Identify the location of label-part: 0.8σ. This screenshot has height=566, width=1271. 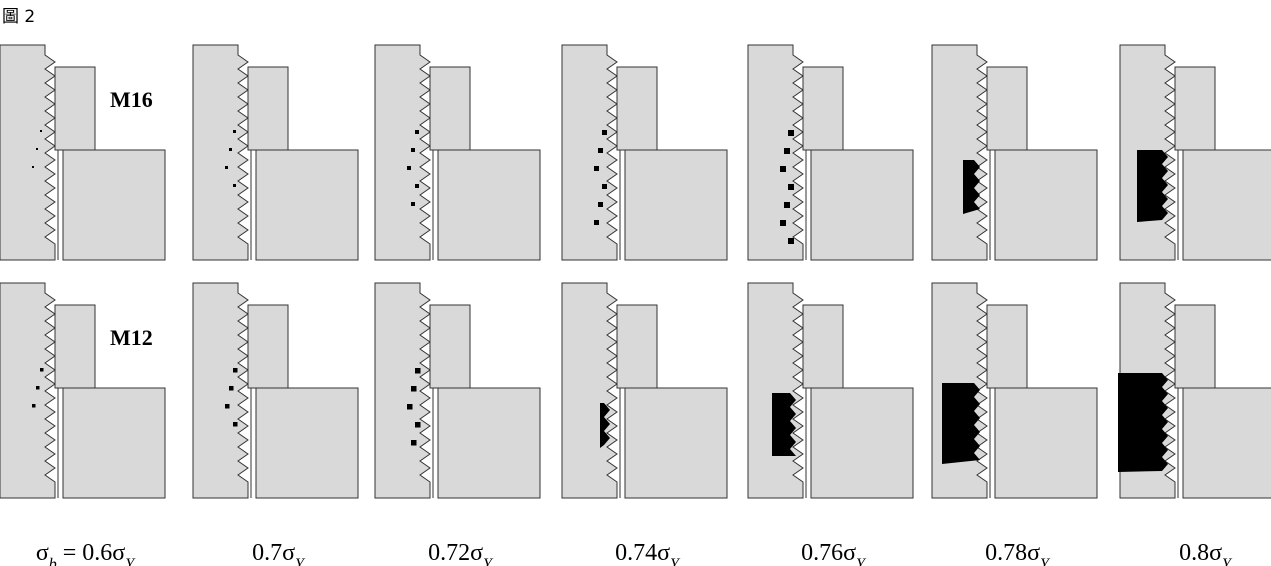
(1200, 553).